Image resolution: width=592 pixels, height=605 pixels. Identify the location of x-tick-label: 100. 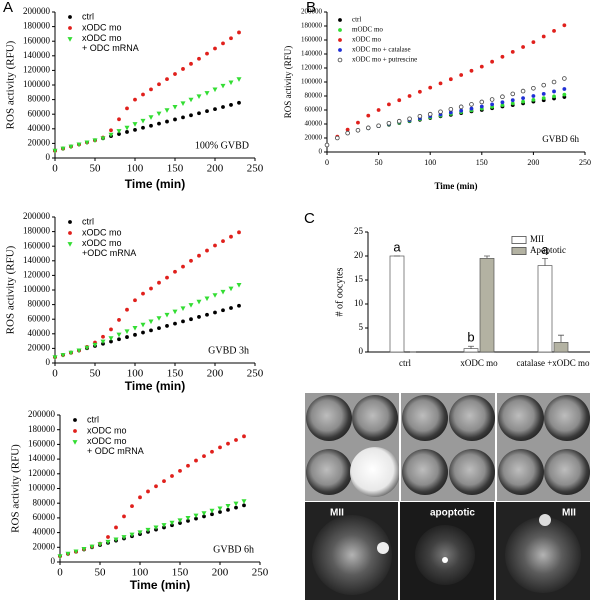
(135, 374).